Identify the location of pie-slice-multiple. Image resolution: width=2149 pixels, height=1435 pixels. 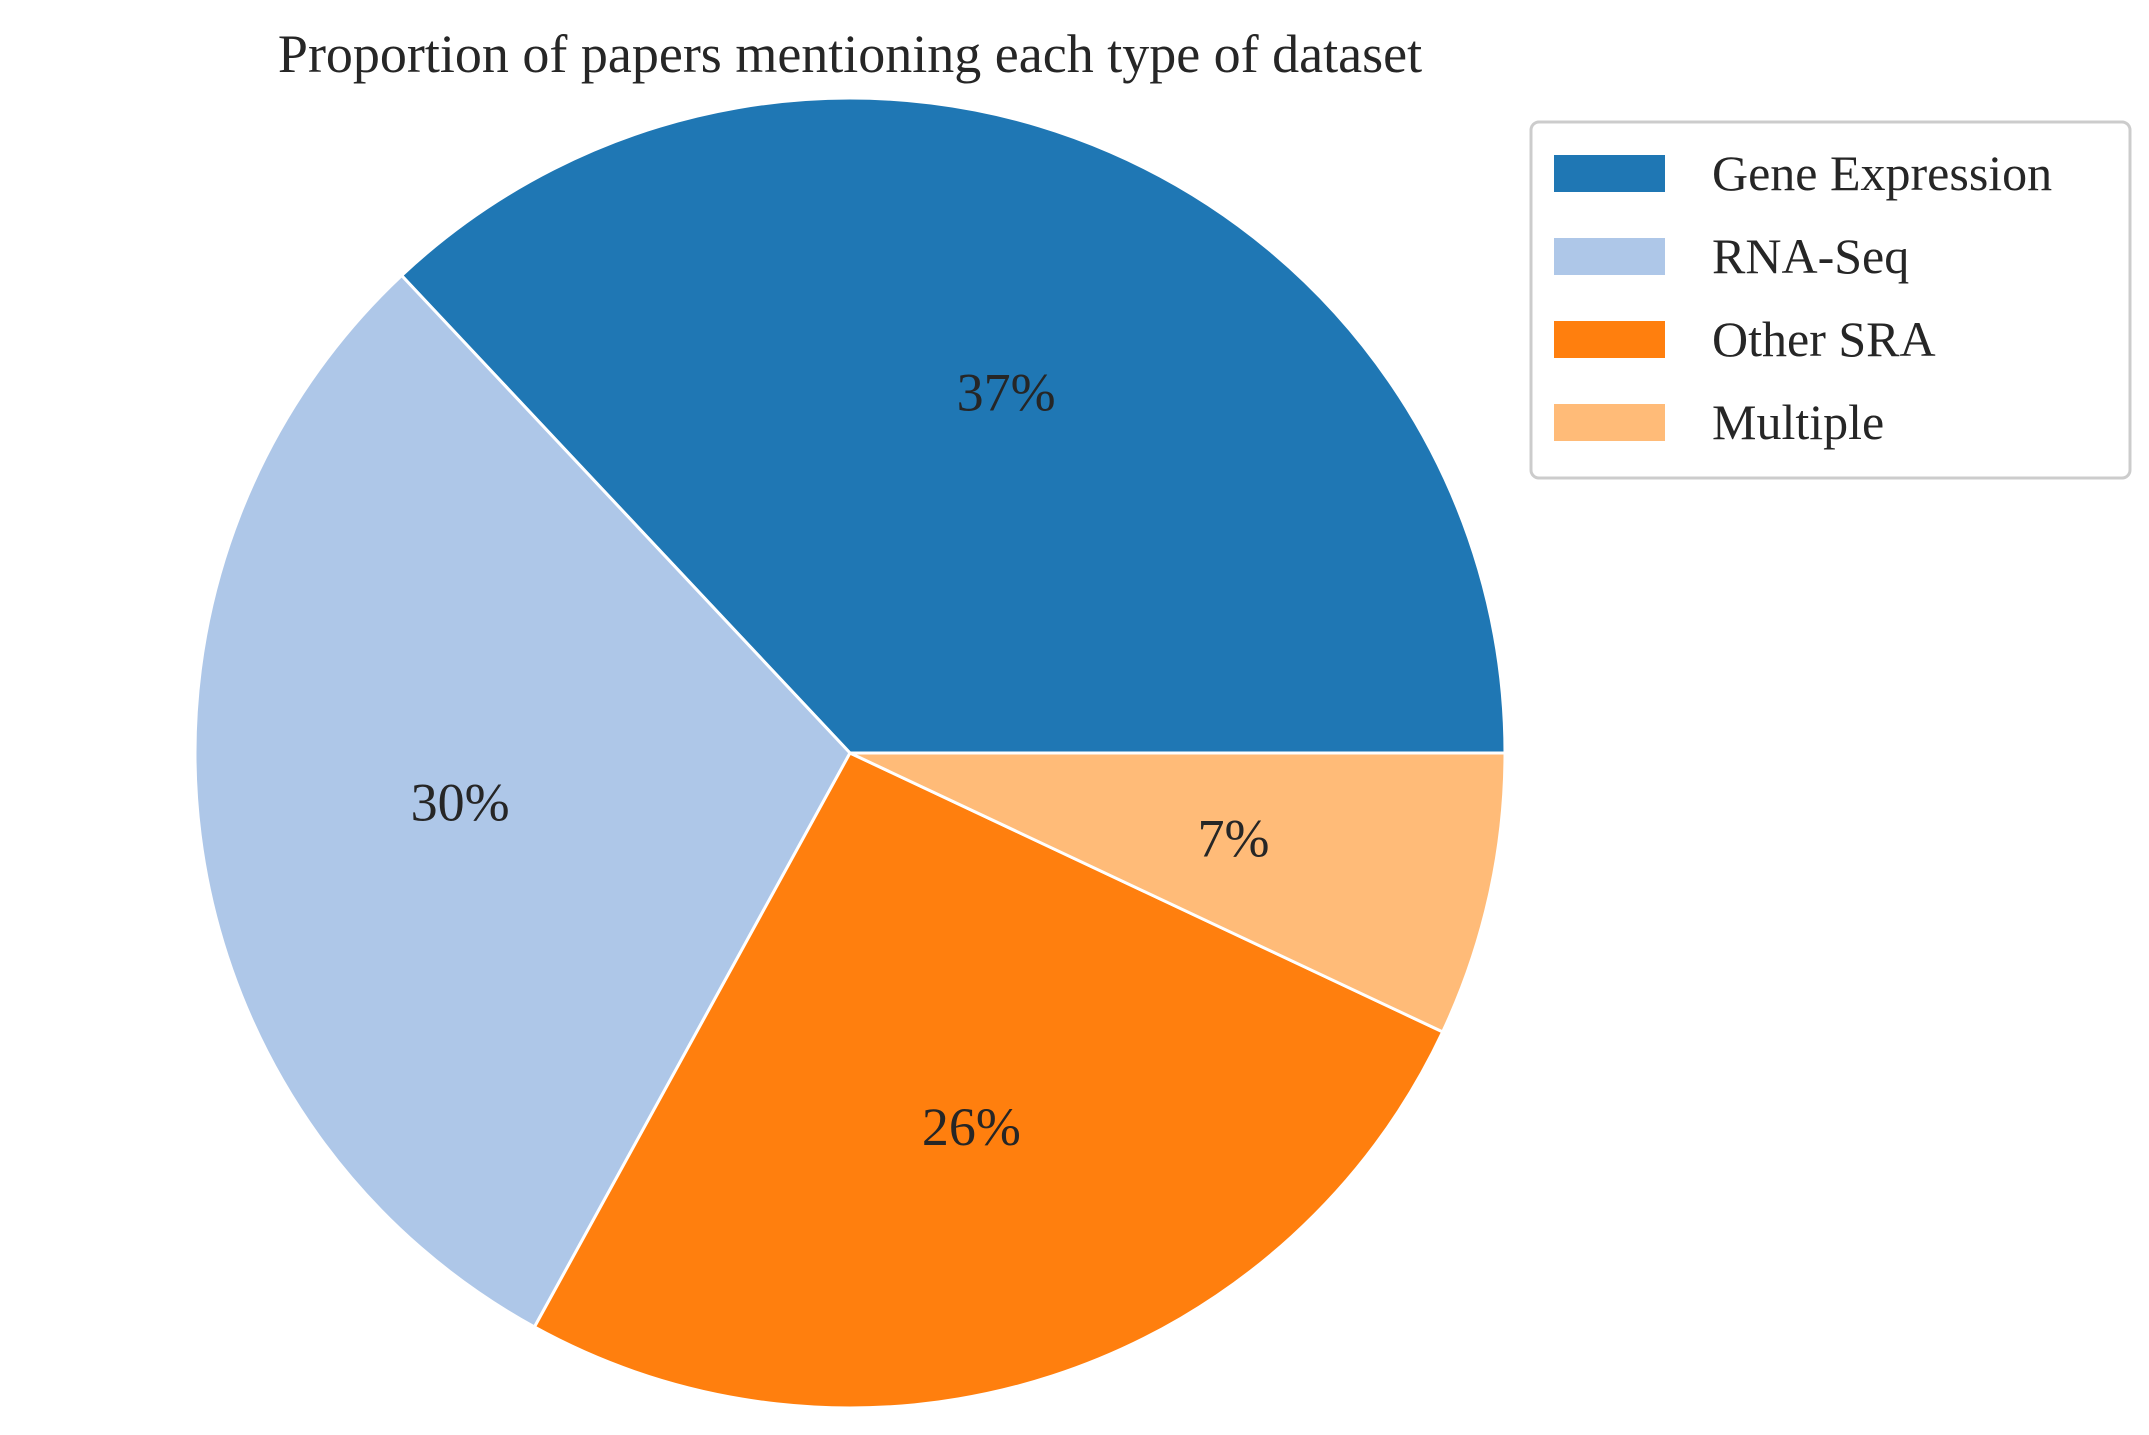
(1177, 892).